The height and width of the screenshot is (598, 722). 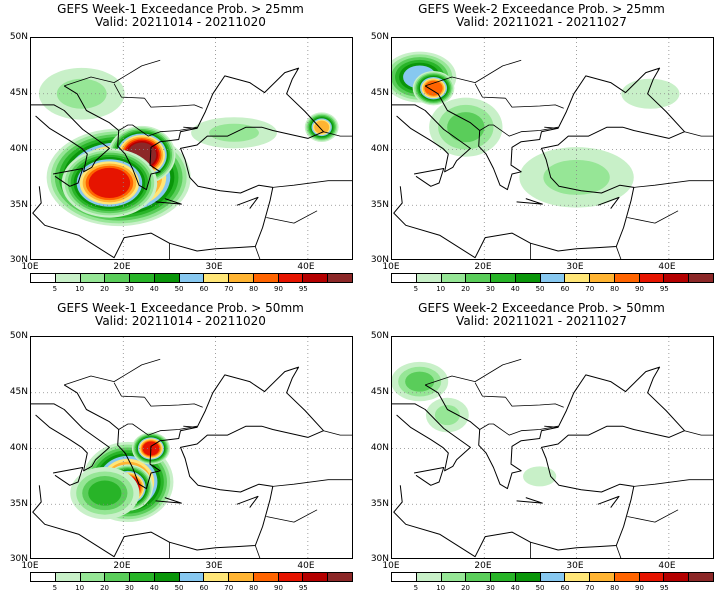 What do you see at coordinates (483, 566) in the screenshot?
I see `lon-label: 20E` at bounding box center [483, 566].